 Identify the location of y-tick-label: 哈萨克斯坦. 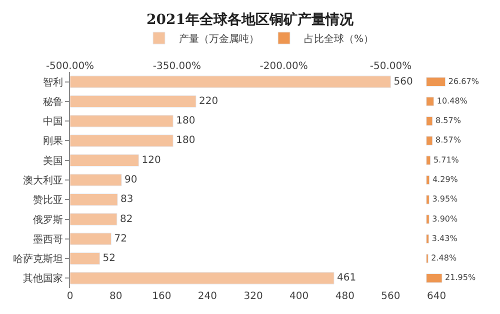
(38, 259).